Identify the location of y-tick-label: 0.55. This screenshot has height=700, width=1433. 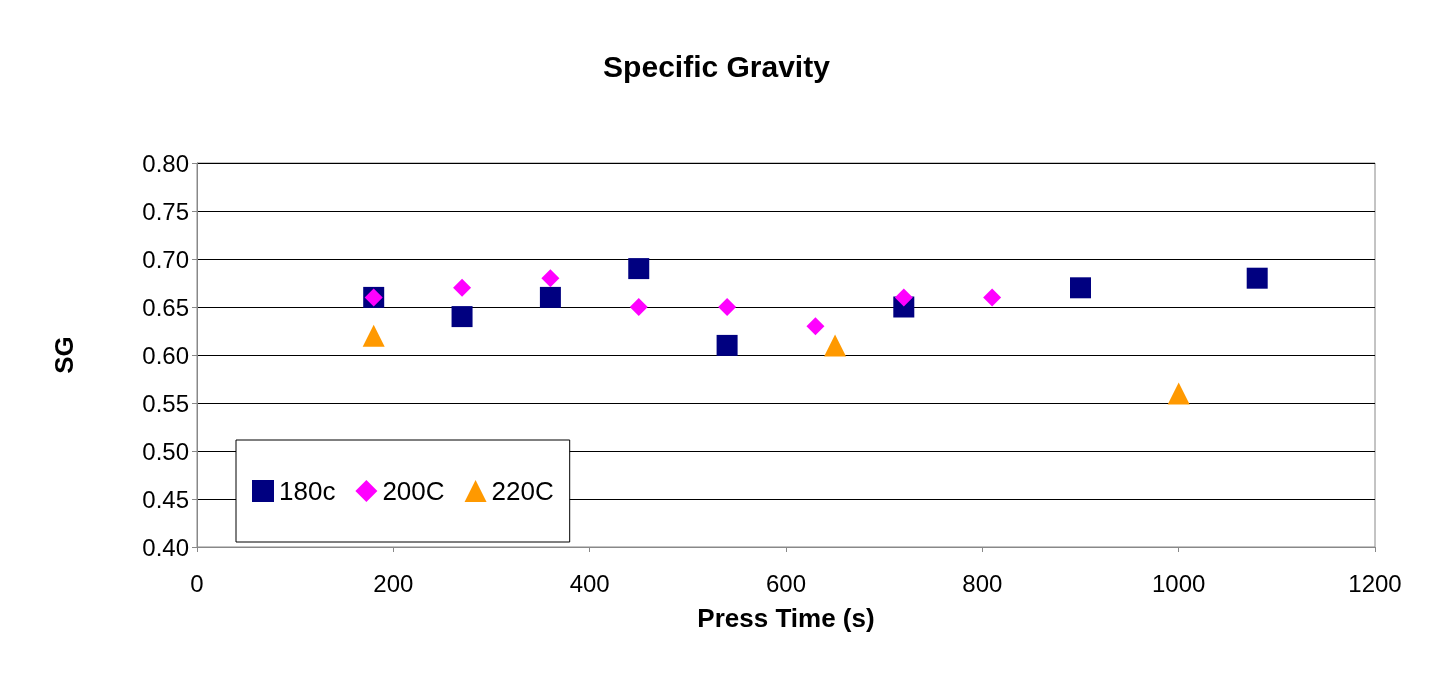
(165, 403).